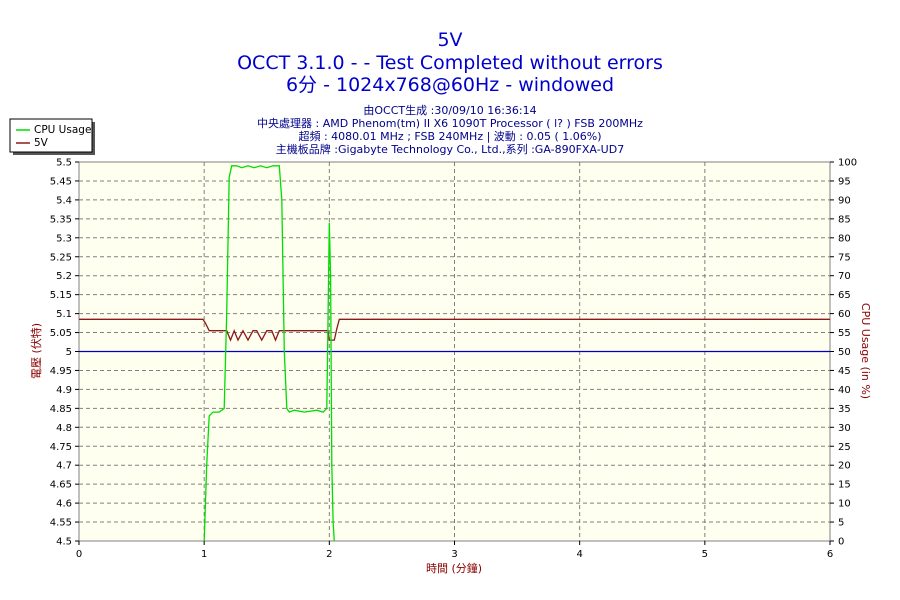 This screenshot has width=900, height=600. Describe the element at coordinates (705, 554) in the screenshot. I see `x-tick-label: 5` at that location.